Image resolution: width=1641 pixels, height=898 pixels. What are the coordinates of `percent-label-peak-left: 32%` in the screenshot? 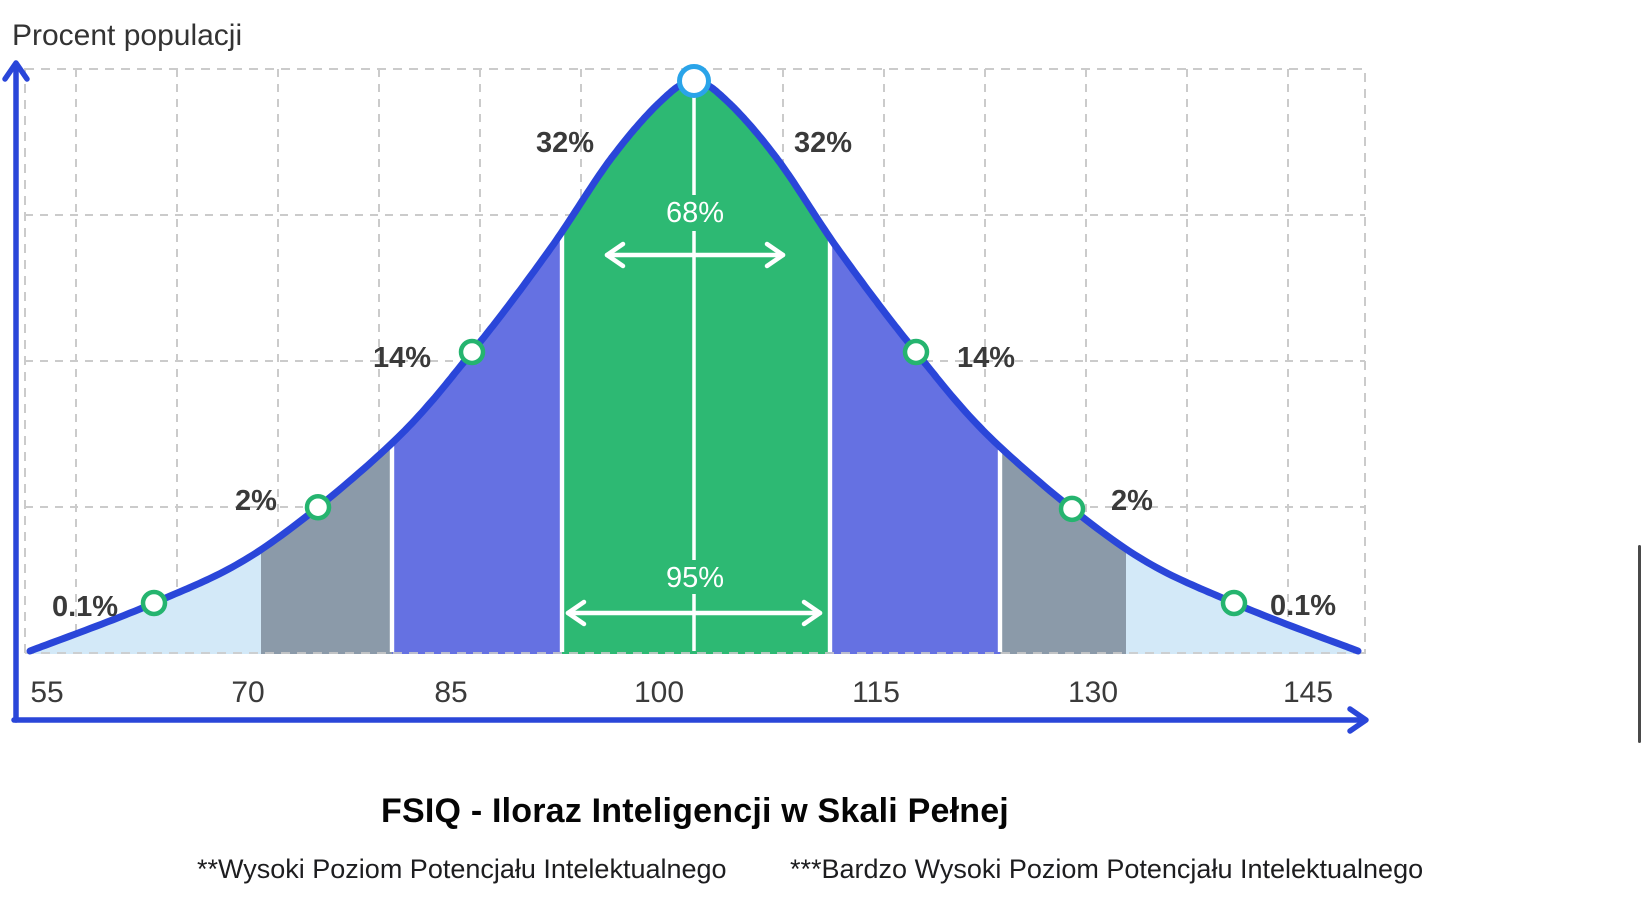 It's located at (565, 143).